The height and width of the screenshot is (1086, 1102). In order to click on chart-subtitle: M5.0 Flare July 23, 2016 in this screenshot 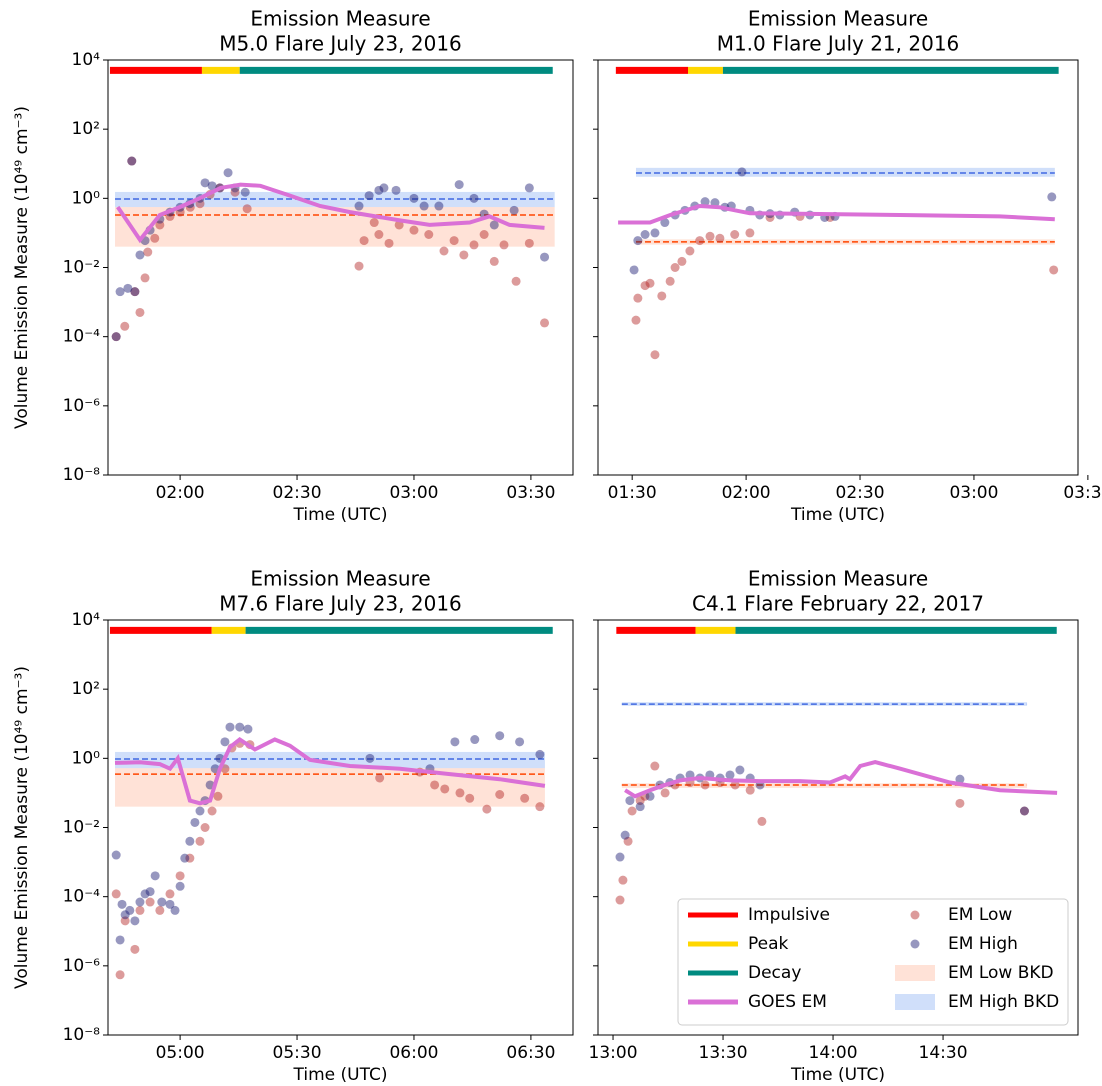, I will do `click(340, 44)`.